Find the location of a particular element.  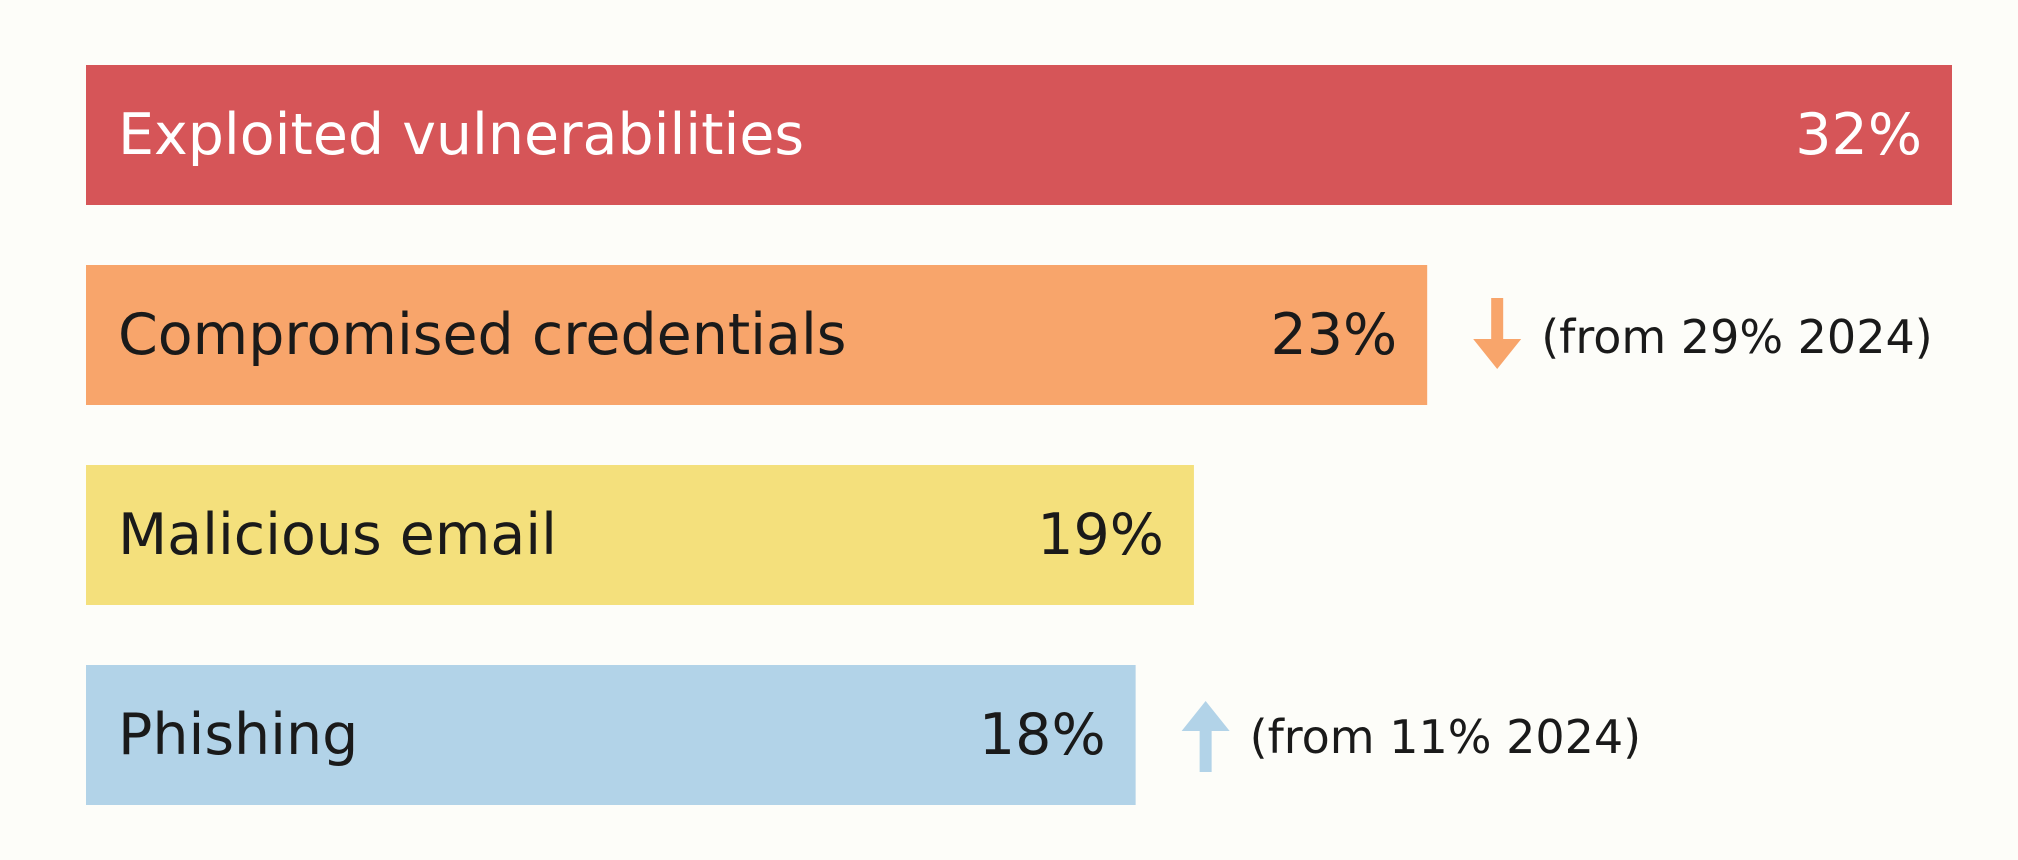

annotation-text: (from 11% 2024) is located at coordinates (1446, 737).